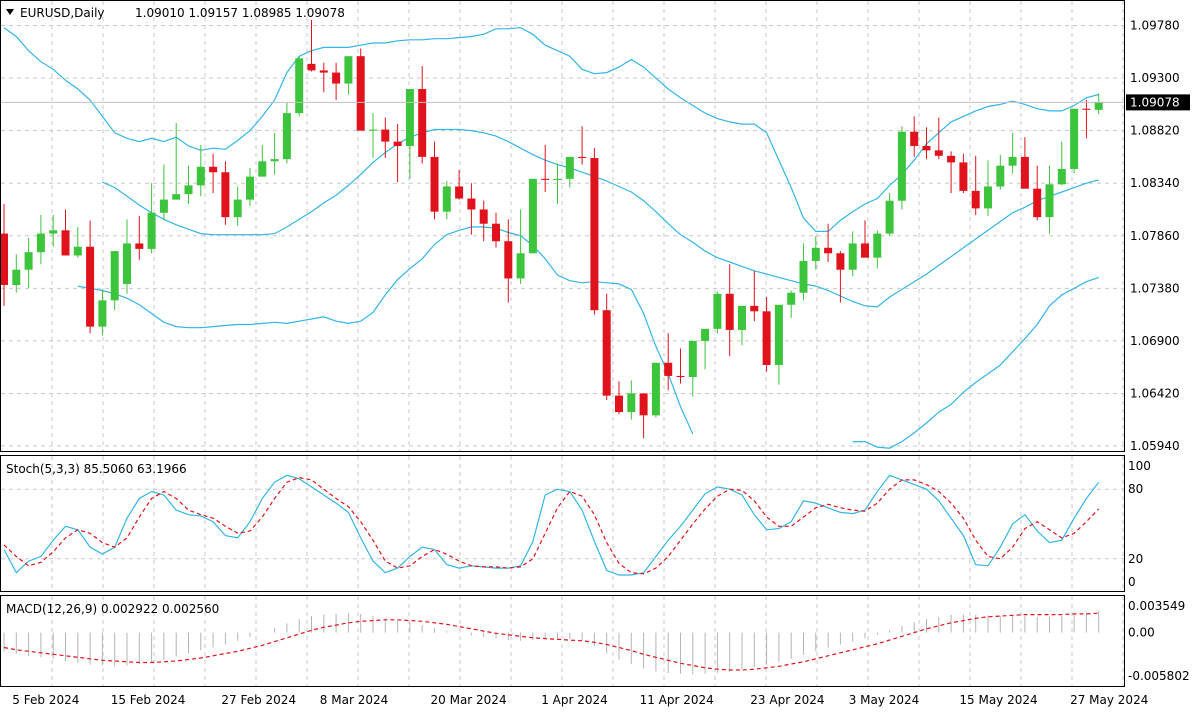 The height and width of the screenshot is (726, 1200). I want to click on stoch-axis: 100 80 20 0, so click(1139, 524).